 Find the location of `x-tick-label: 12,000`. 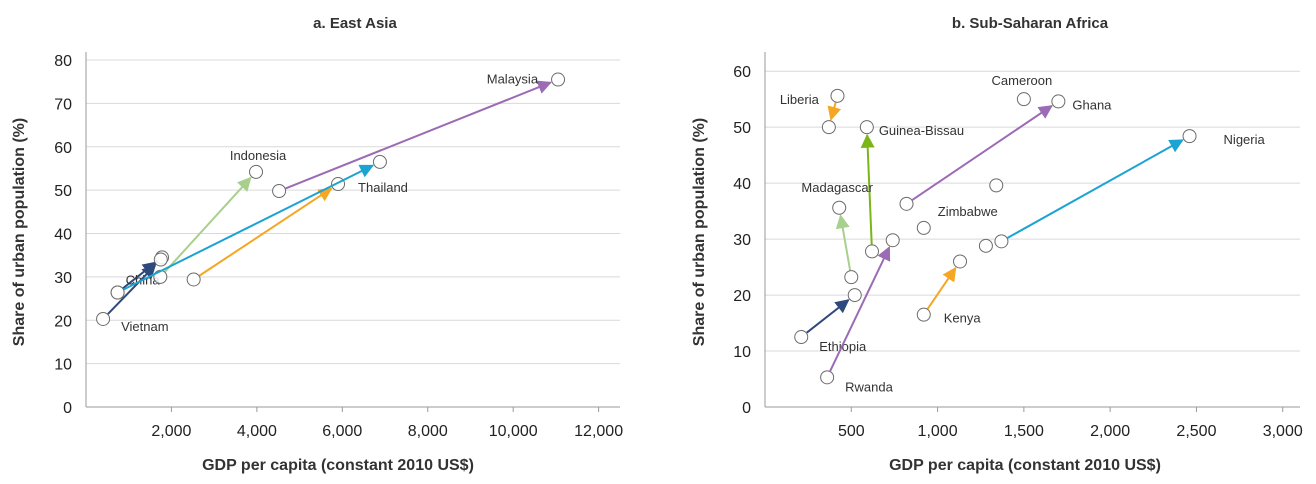

x-tick-label: 12,000 is located at coordinates (598, 431).